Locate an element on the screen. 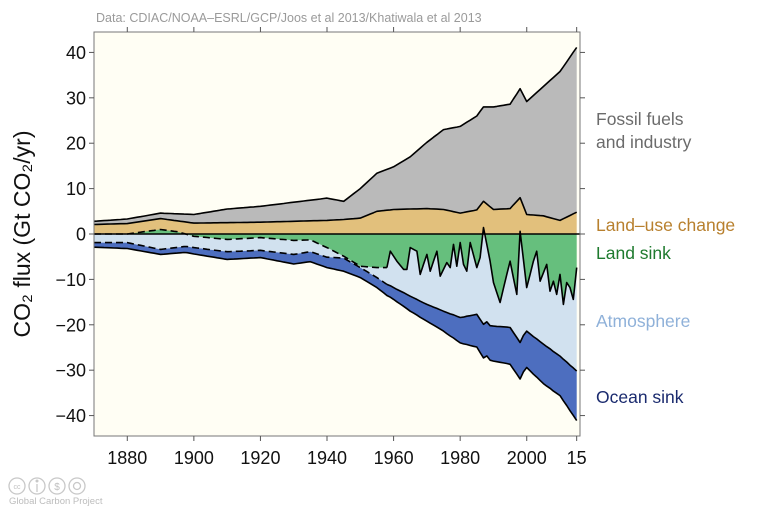 The height and width of the screenshot is (513, 768). y-axis-label: CO₂ flux (Gt CO₂/yr) is located at coordinates (22, 234).